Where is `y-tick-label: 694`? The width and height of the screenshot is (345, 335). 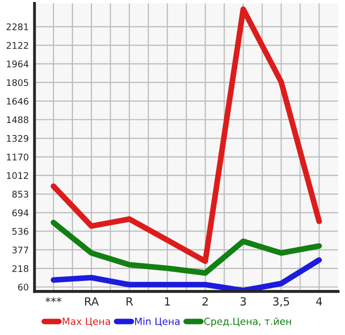 y-tick-label: 694 is located at coordinates (20, 212).